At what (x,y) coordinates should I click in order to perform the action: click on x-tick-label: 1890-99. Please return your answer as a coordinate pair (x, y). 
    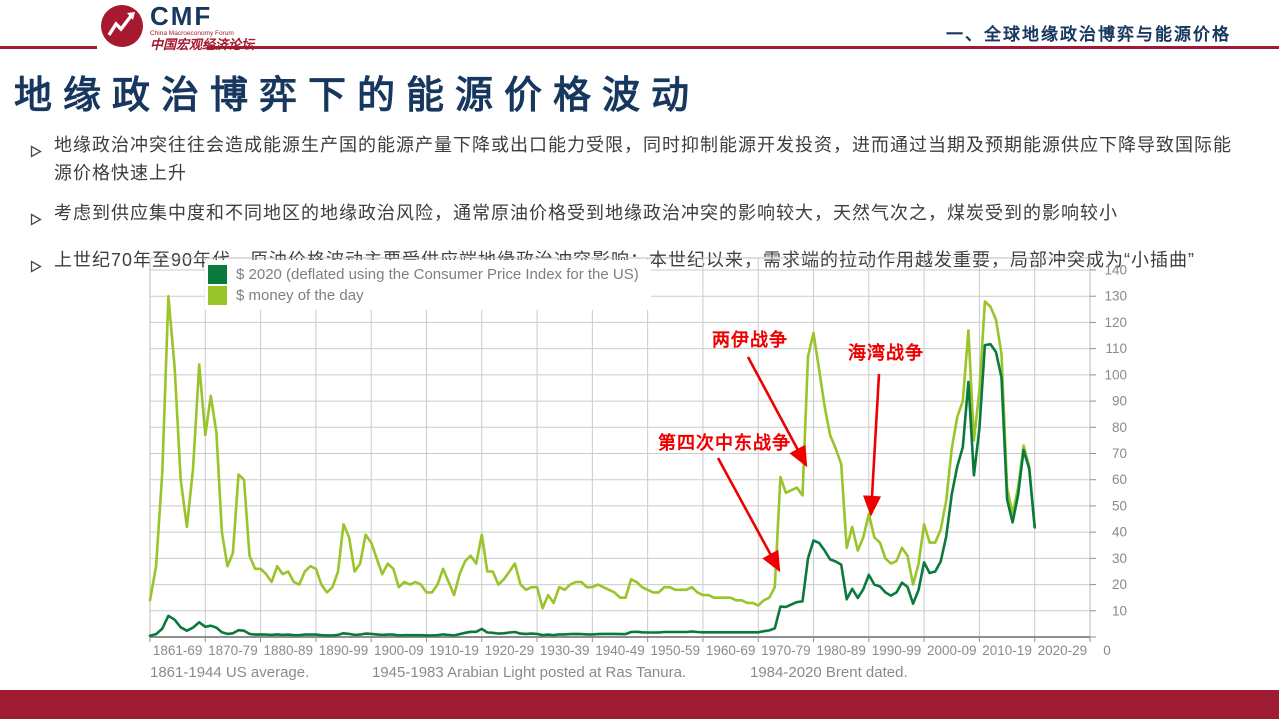
    Looking at the image, I should click on (344, 650).